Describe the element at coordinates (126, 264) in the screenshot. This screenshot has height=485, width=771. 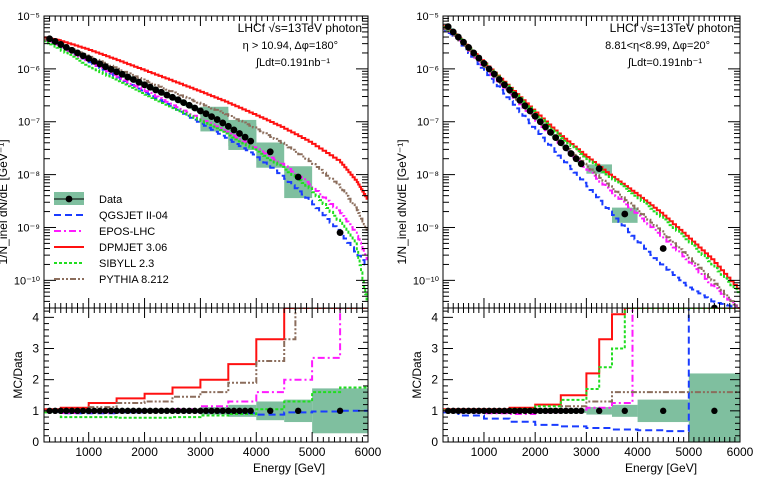
I see `legend-label-sibyll-2-3: SIBYLL 2.3` at that location.